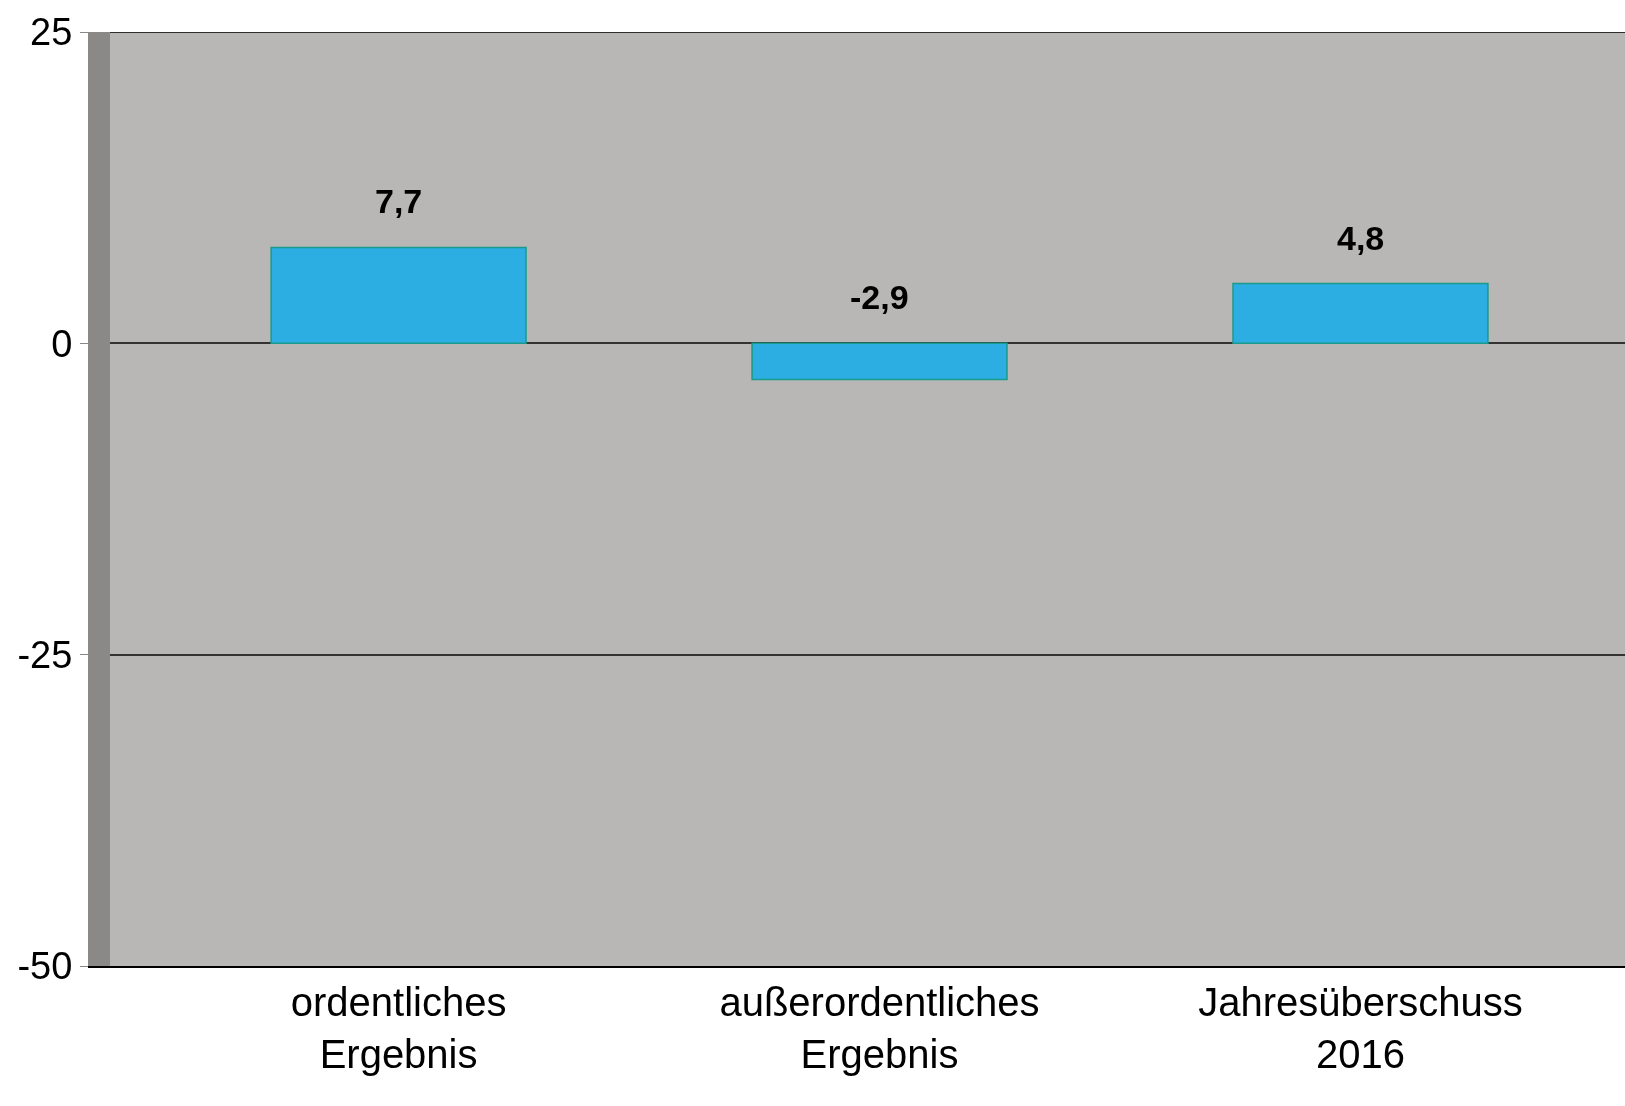  What do you see at coordinates (398, 1027) in the screenshot?
I see `x-tick-label: ordentliches Ergebnis` at bounding box center [398, 1027].